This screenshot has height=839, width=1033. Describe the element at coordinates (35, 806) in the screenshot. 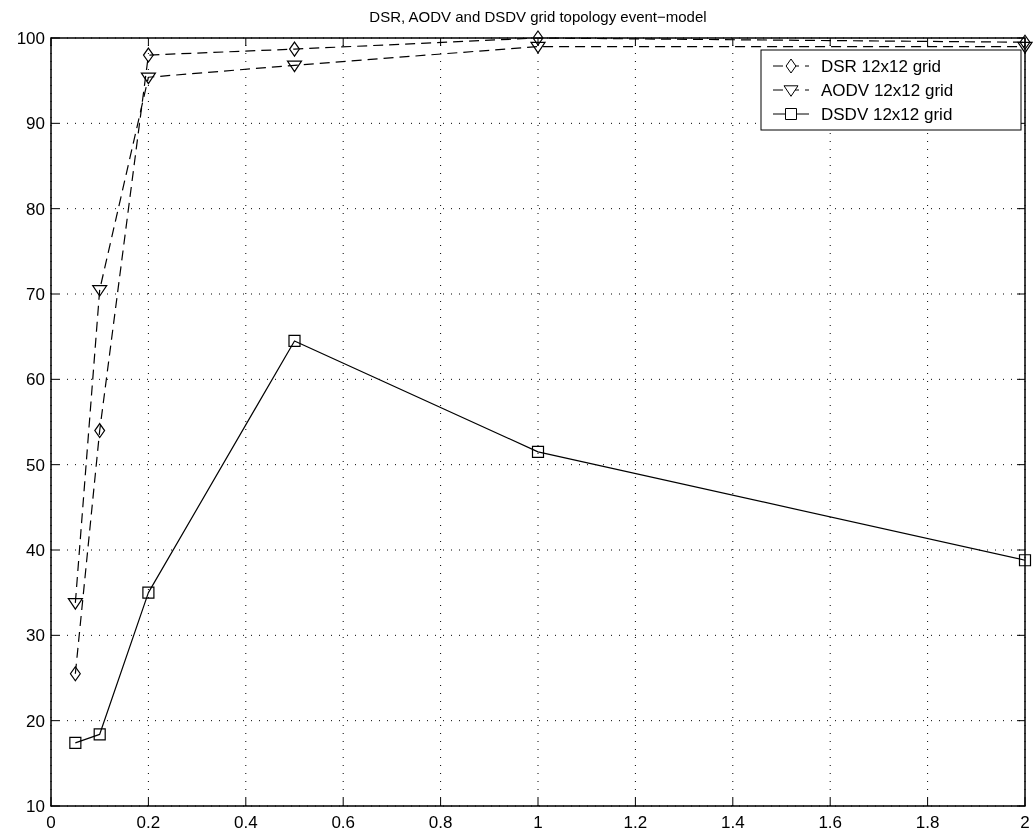

I see `y-tick-label: 10` at that location.